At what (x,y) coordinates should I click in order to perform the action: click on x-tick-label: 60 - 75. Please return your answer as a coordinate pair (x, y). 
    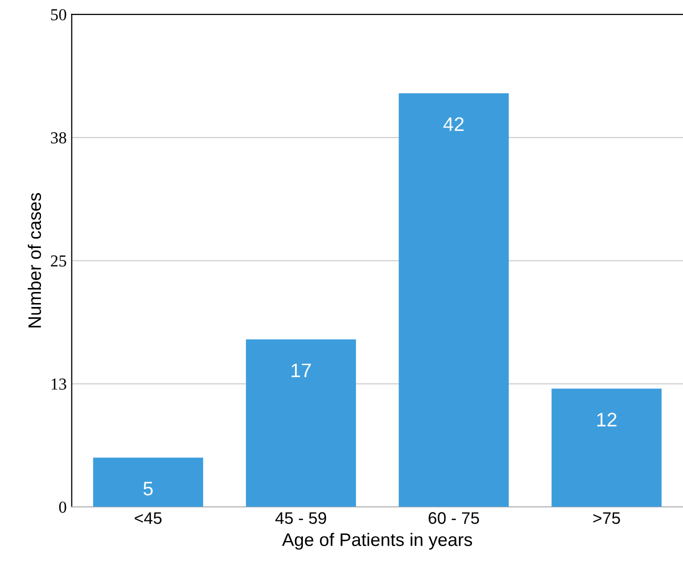
    Looking at the image, I should click on (454, 518).